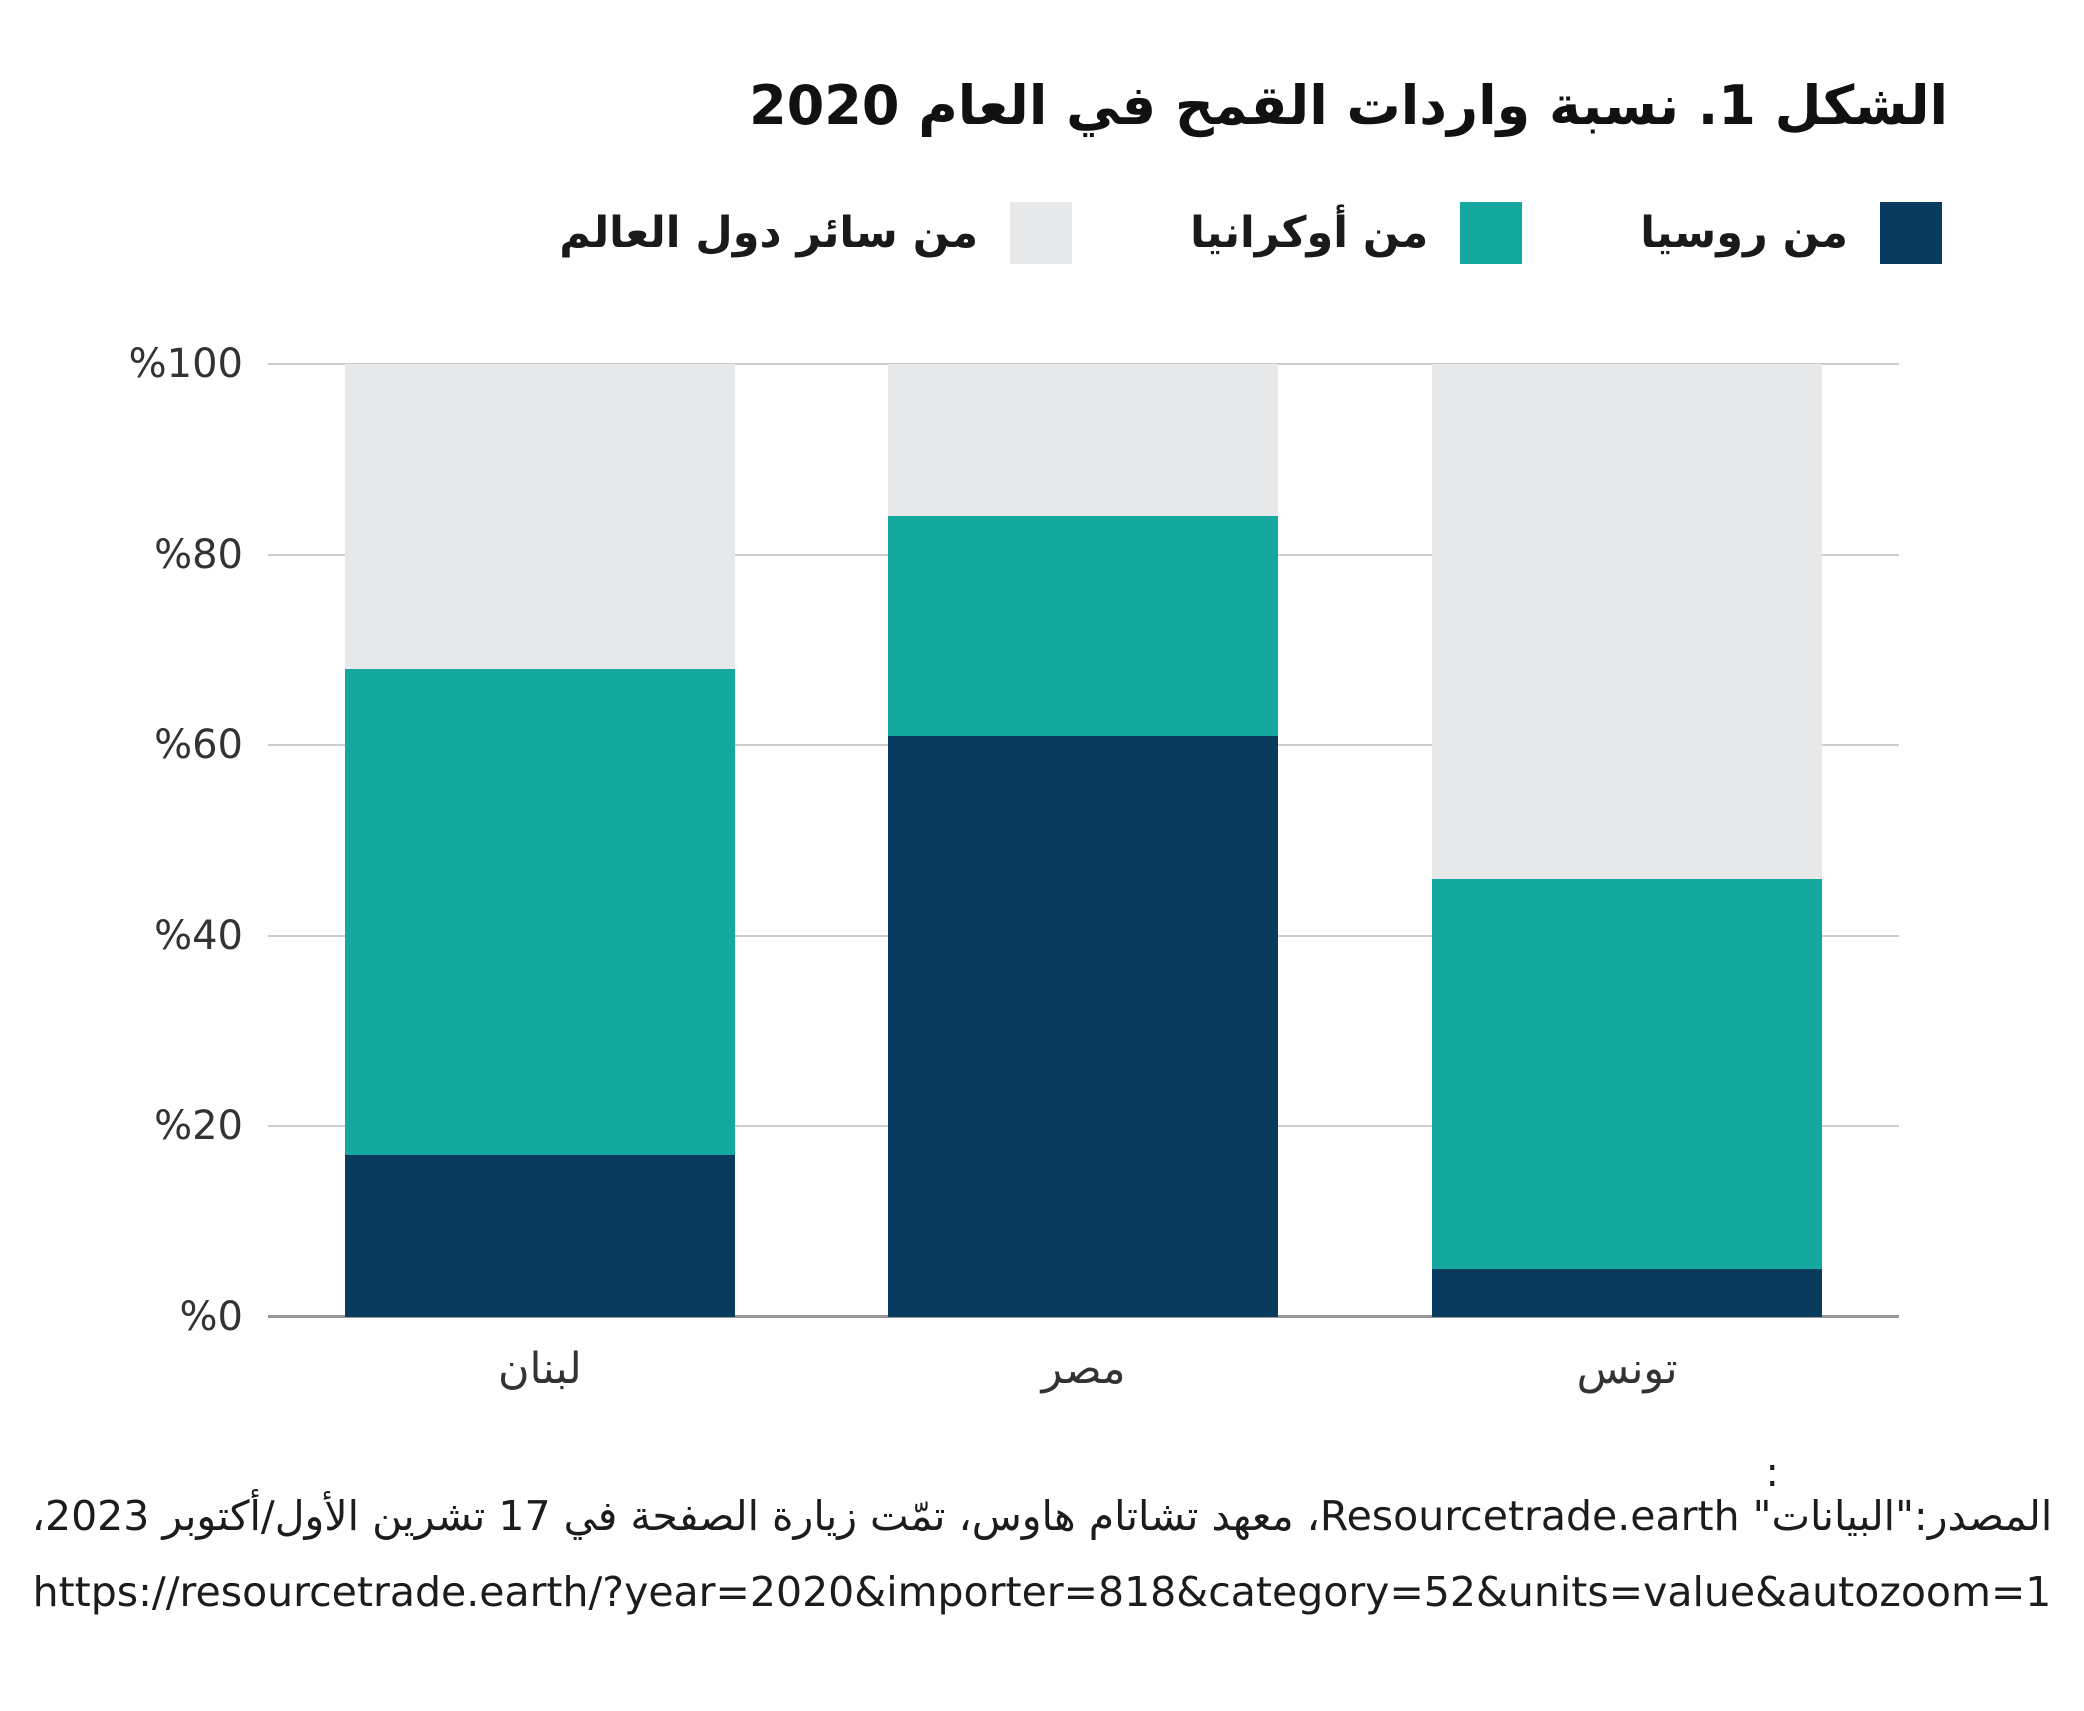 The height and width of the screenshot is (1711, 2084). What do you see at coordinates (1911, 233) in the screenshot?
I see `legend-swatch-russia` at bounding box center [1911, 233].